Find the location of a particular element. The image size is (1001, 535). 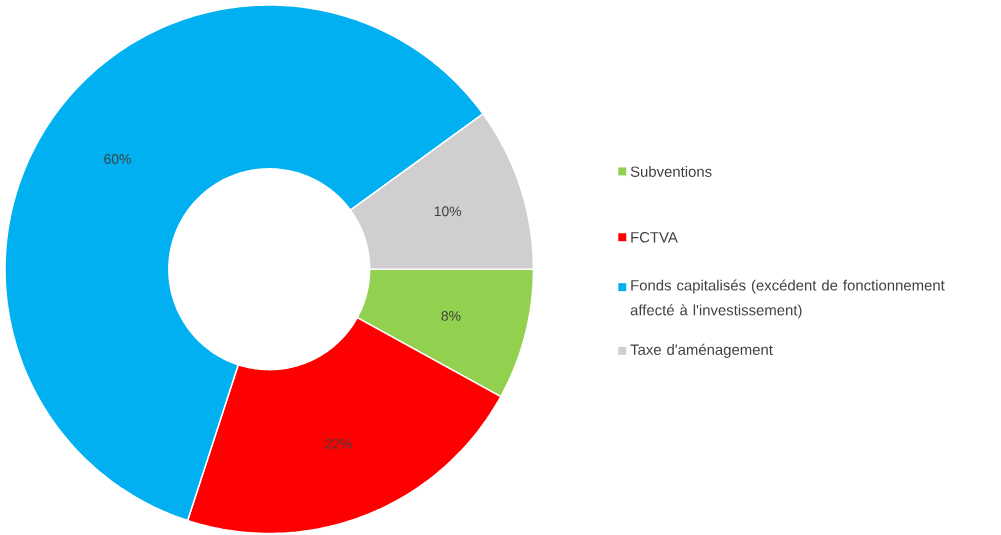

legend-label: Subventions is located at coordinates (671, 172).